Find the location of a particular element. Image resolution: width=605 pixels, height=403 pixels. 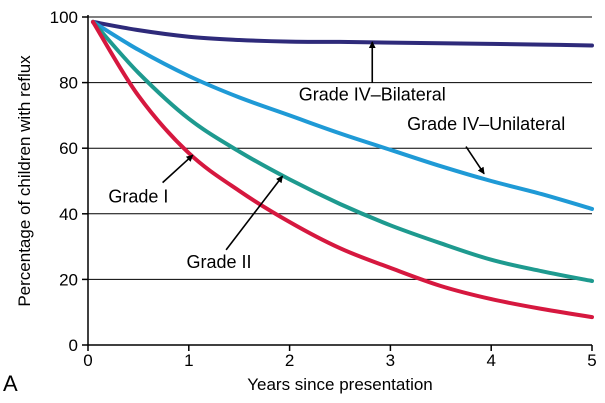

x-tick-label: 1 is located at coordinates (188, 360).